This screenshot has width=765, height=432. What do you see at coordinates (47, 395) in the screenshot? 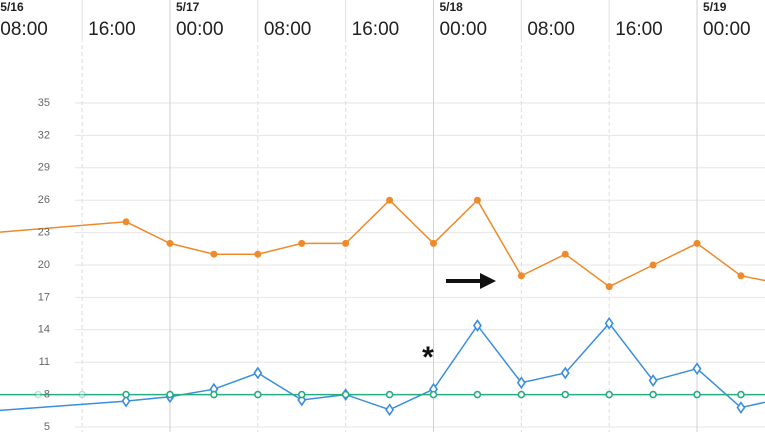
I see `y-tick-label: 8` at bounding box center [47, 395].